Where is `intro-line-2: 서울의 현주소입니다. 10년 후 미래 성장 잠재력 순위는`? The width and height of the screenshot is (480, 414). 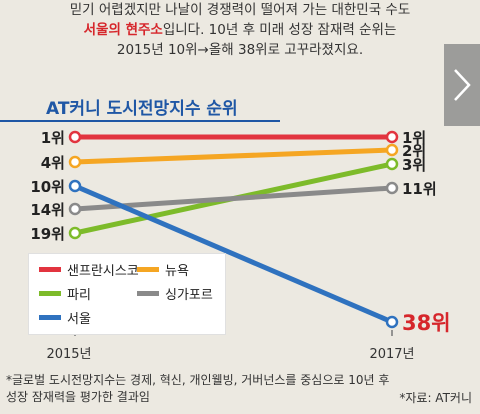
intro-line-2: 서울의 현주소입니다. 10년 후 미래 성장 잠재력 순위는 is located at coordinates (240, 30).